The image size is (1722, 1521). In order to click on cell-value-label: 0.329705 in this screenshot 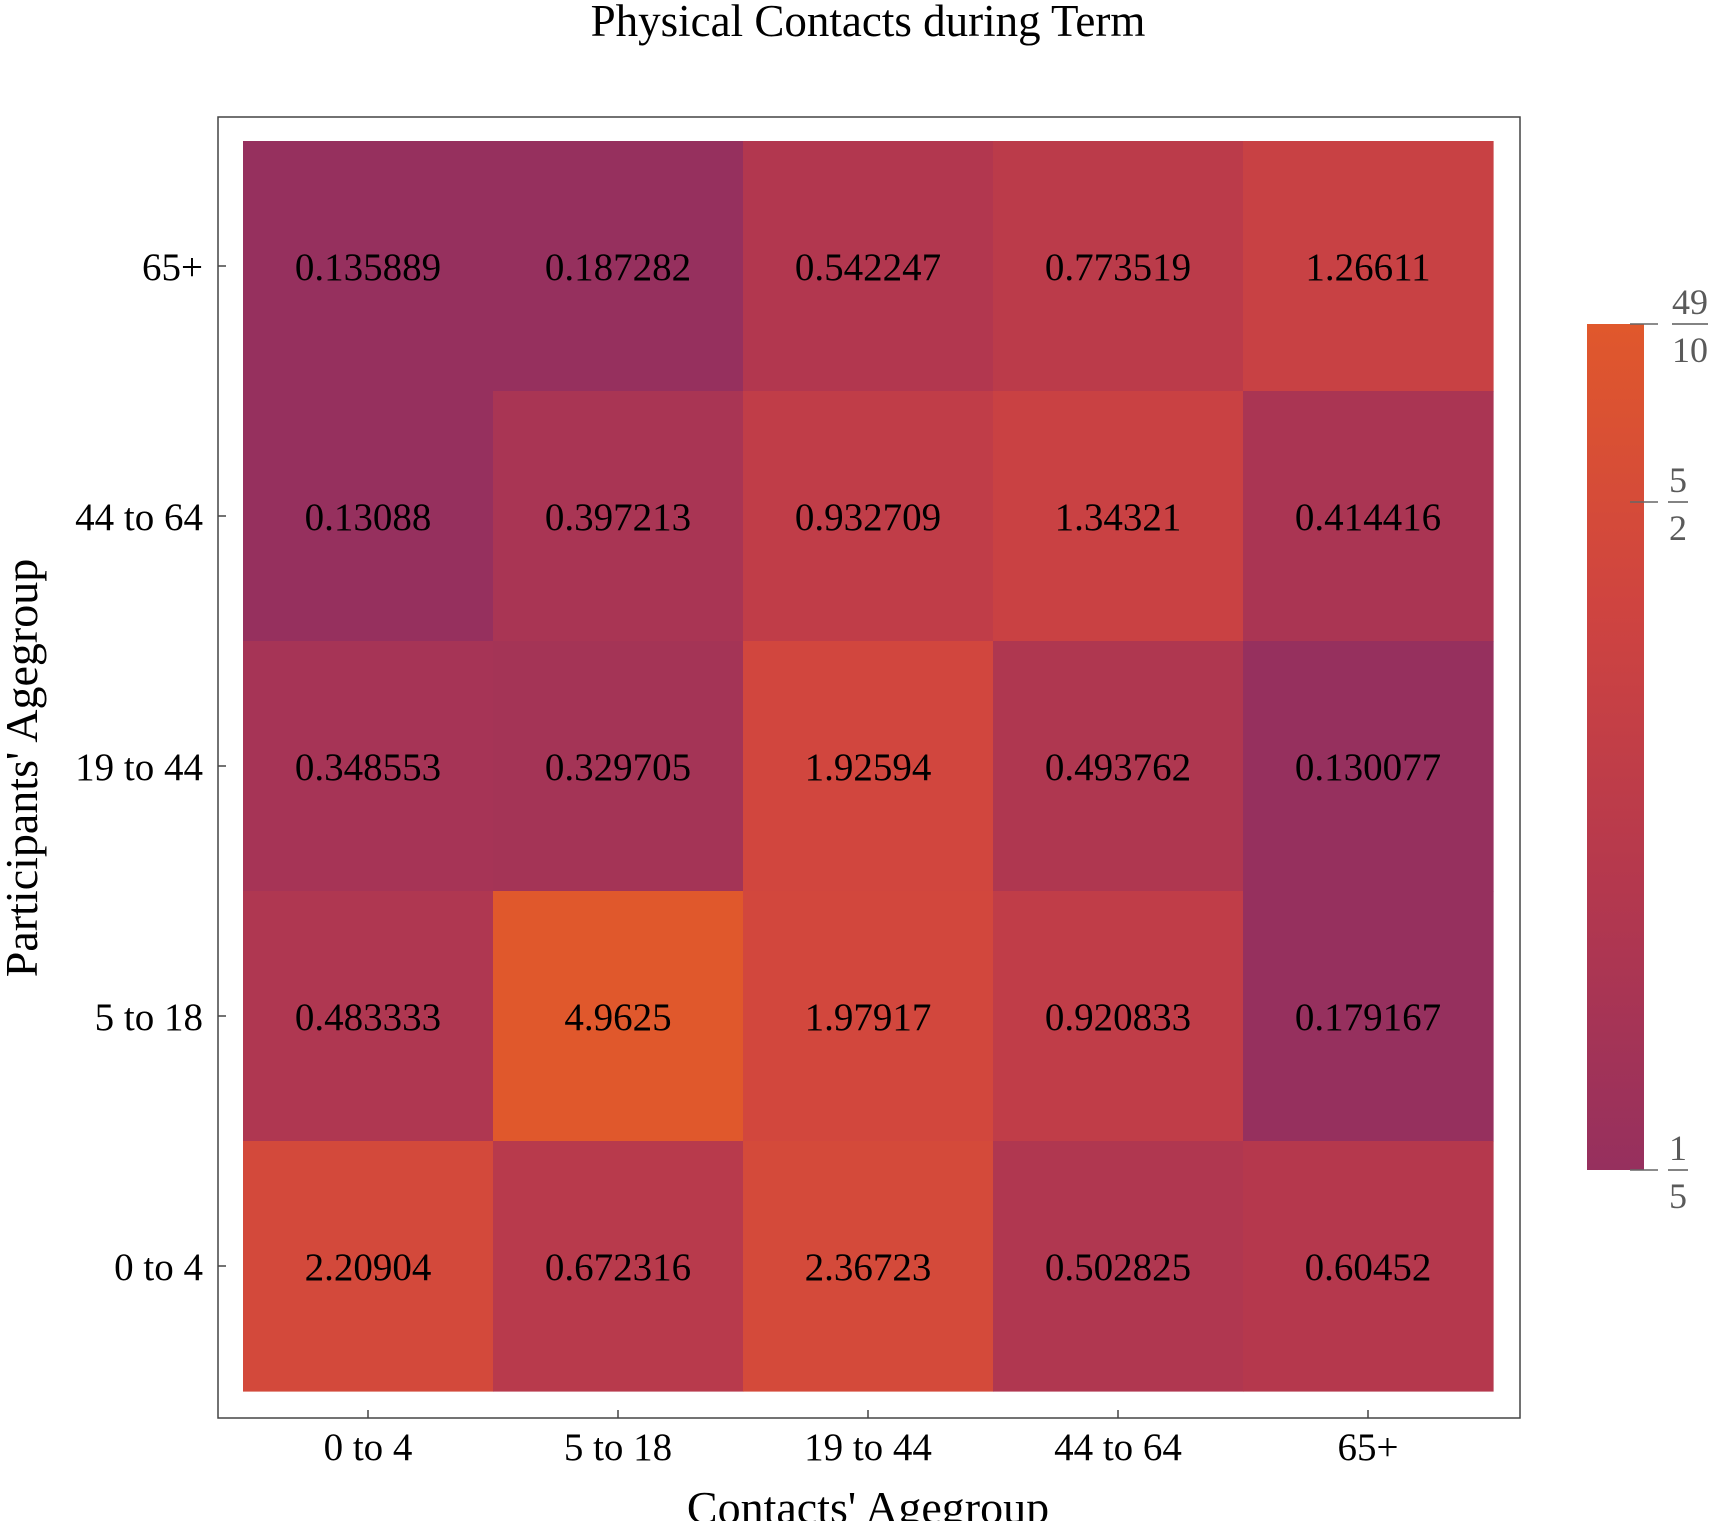, I will do `click(618, 767)`.